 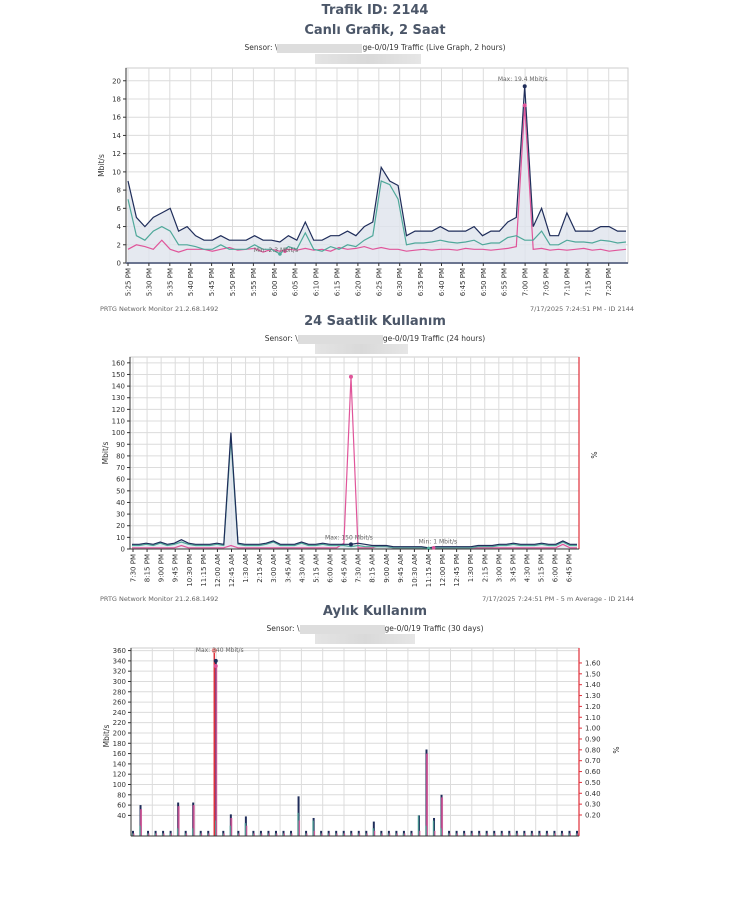 What do you see at coordinates (593, 707) in the screenshot?
I see `y2-tick-label: 1.20` at bounding box center [593, 707].